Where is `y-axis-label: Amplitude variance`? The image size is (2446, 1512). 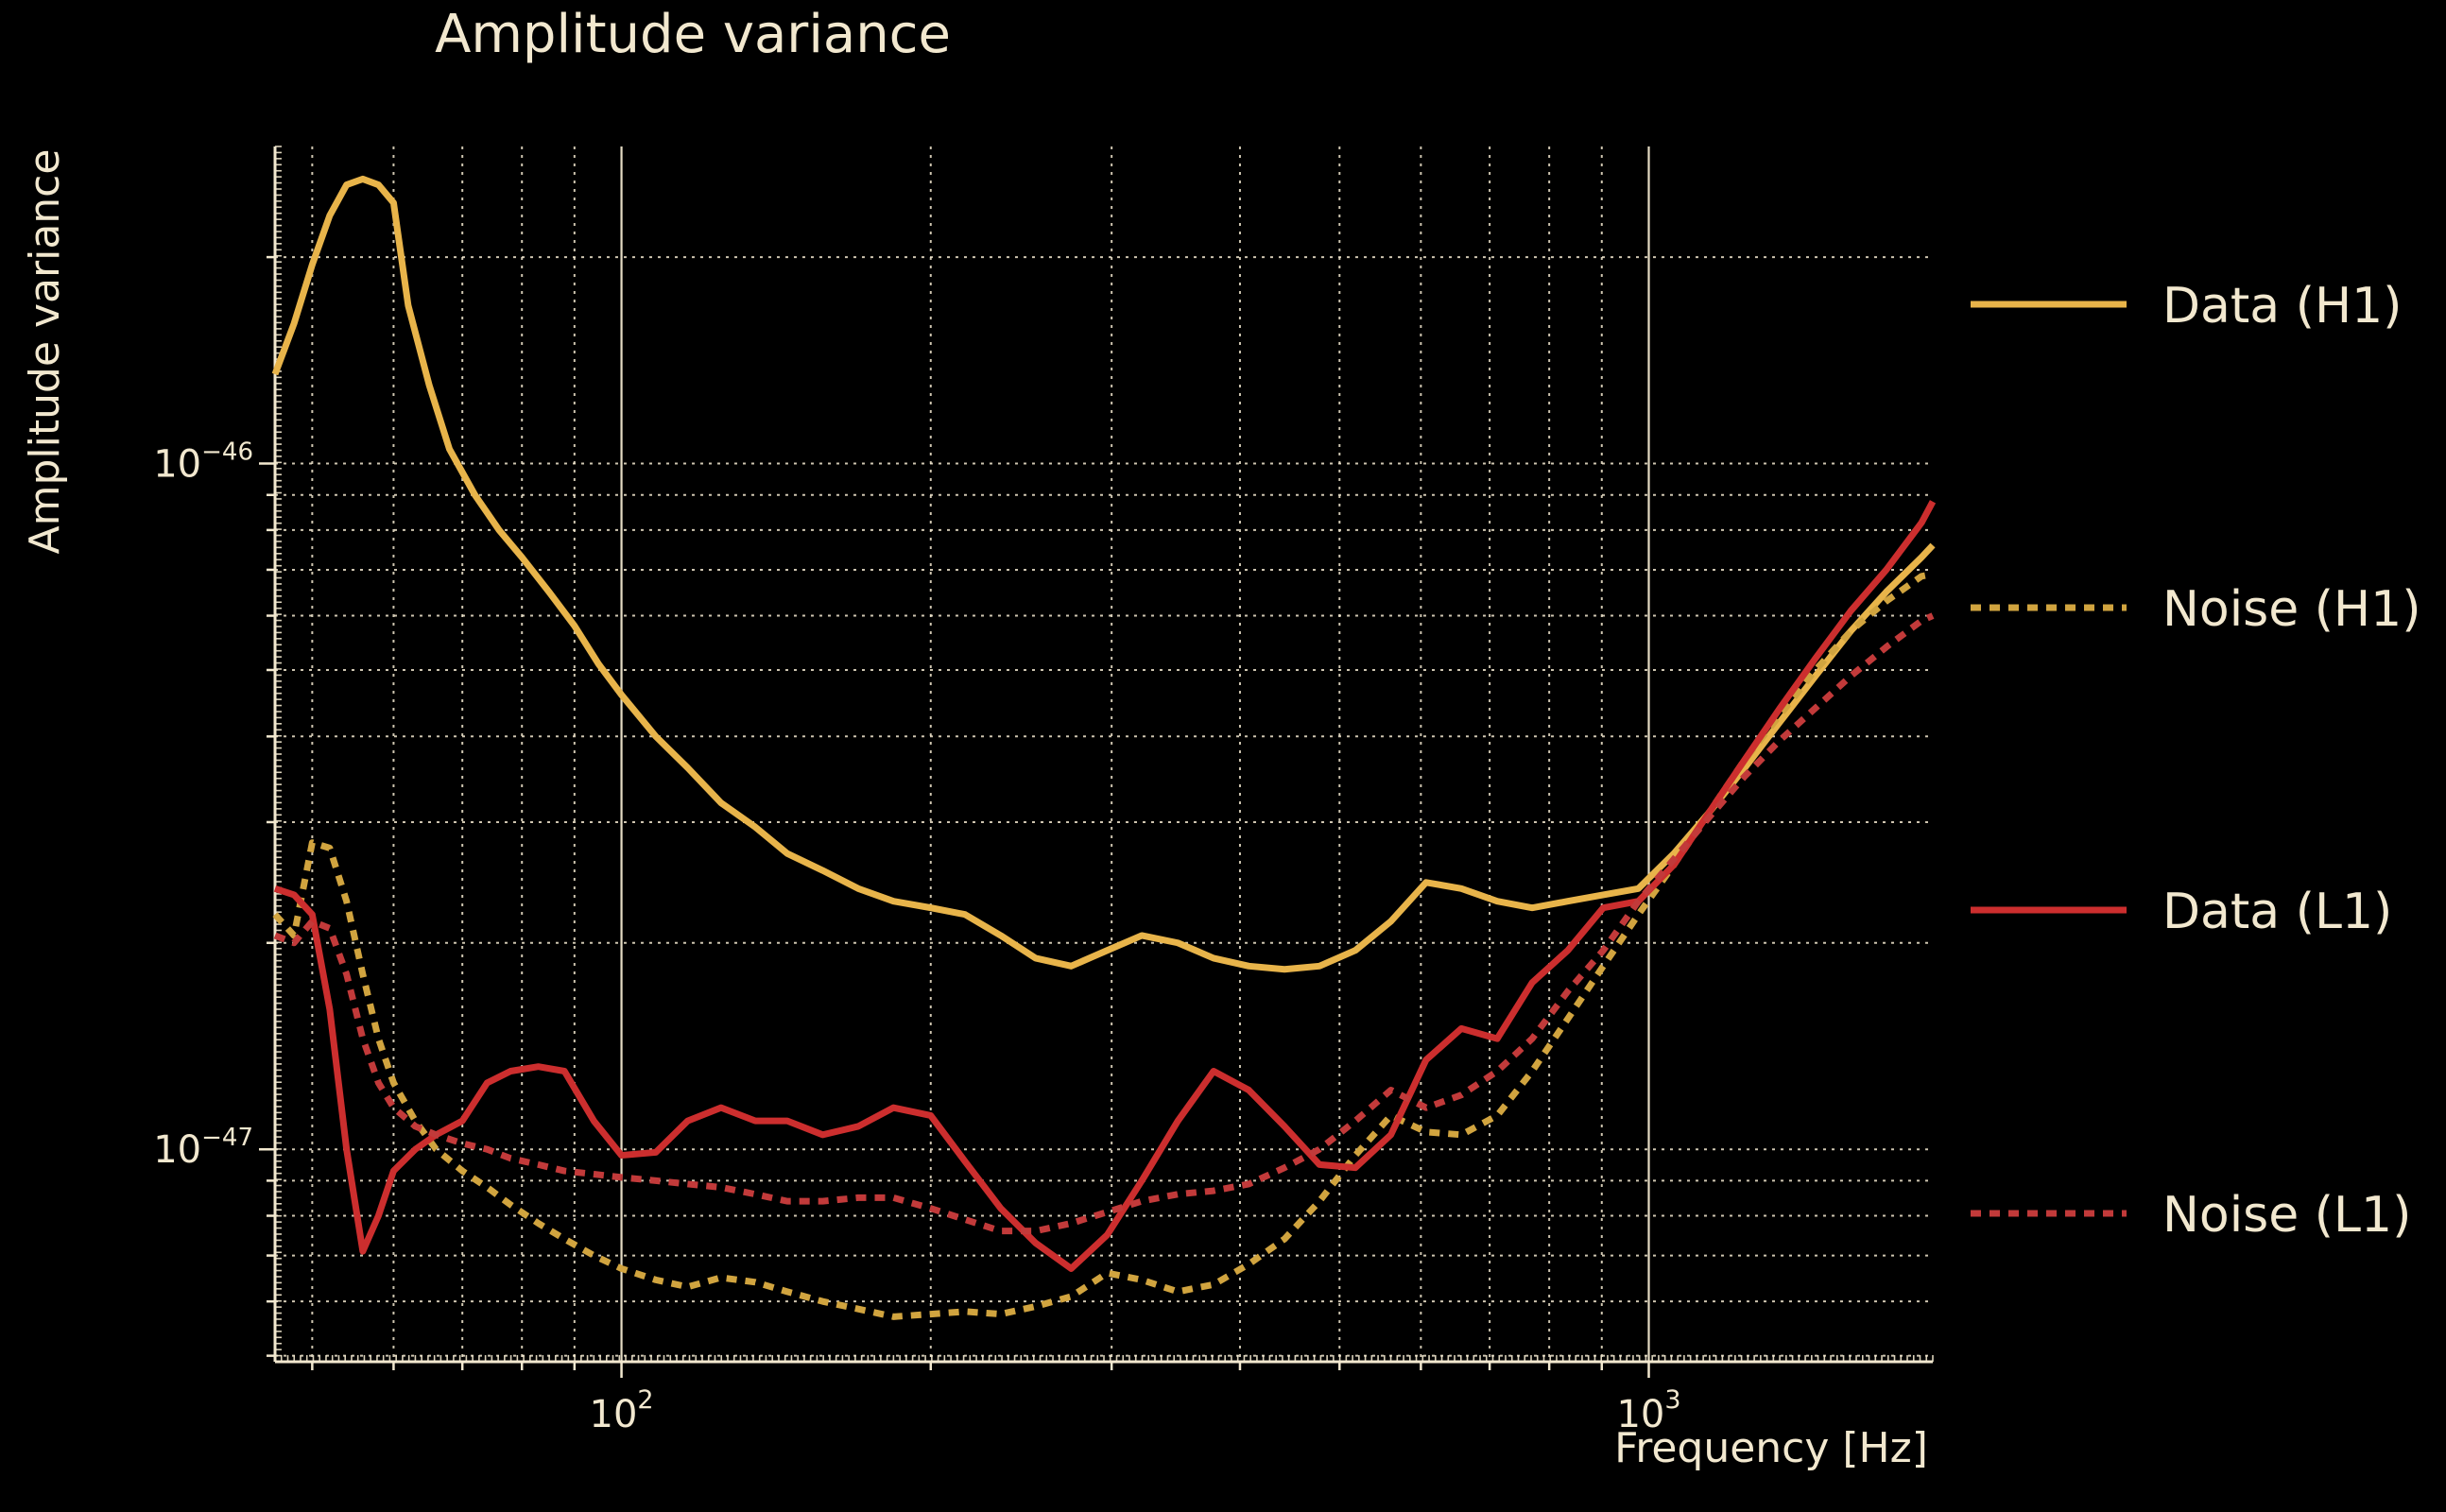 y-axis-label: Amplitude variance is located at coordinates (45, 352).